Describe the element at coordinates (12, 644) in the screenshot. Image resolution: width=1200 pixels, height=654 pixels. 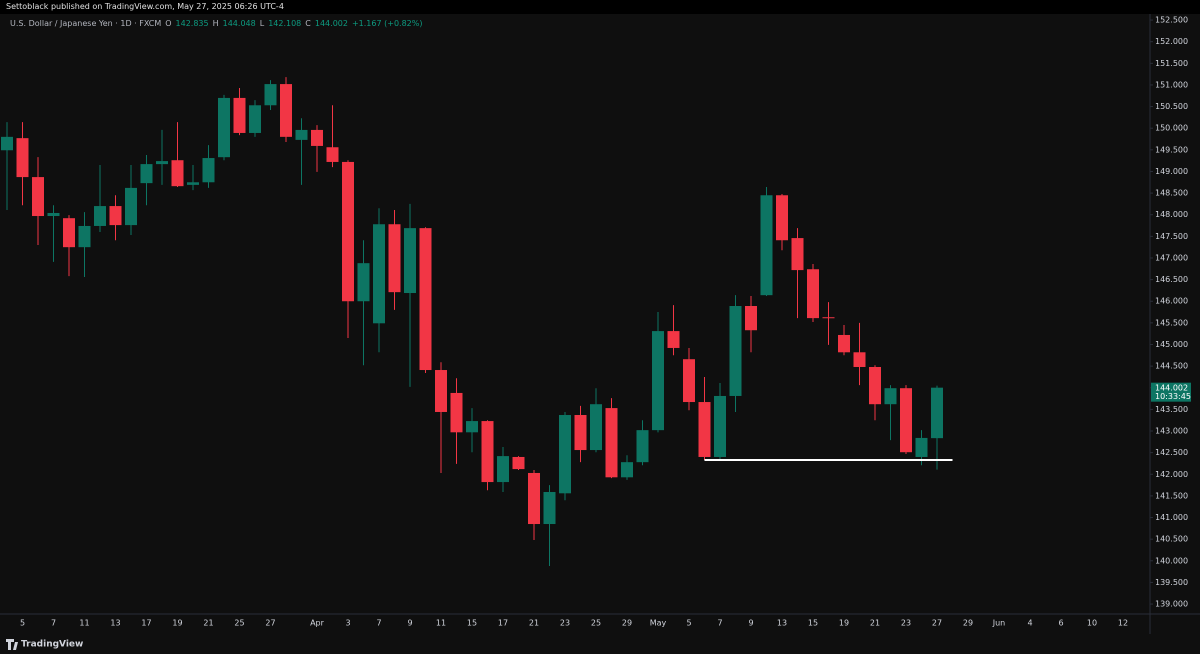
I see `brand-logo` at that location.